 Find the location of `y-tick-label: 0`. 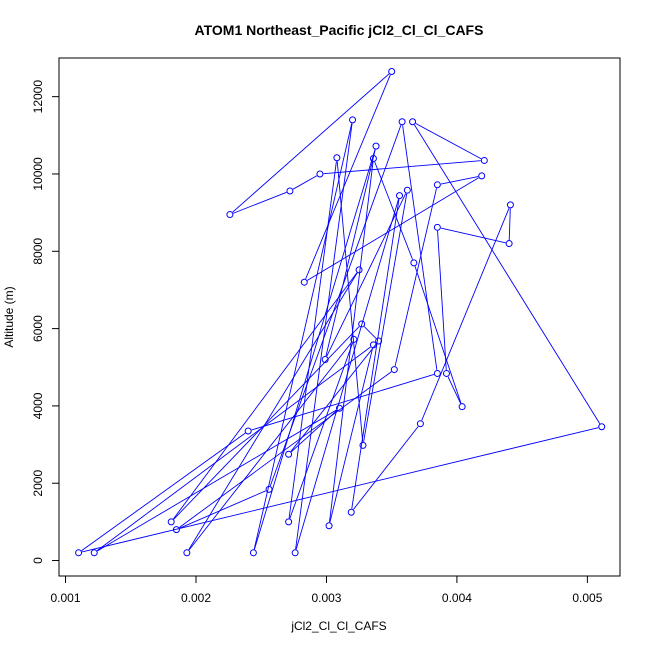

y-tick-label: 0 is located at coordinates (38, 560).